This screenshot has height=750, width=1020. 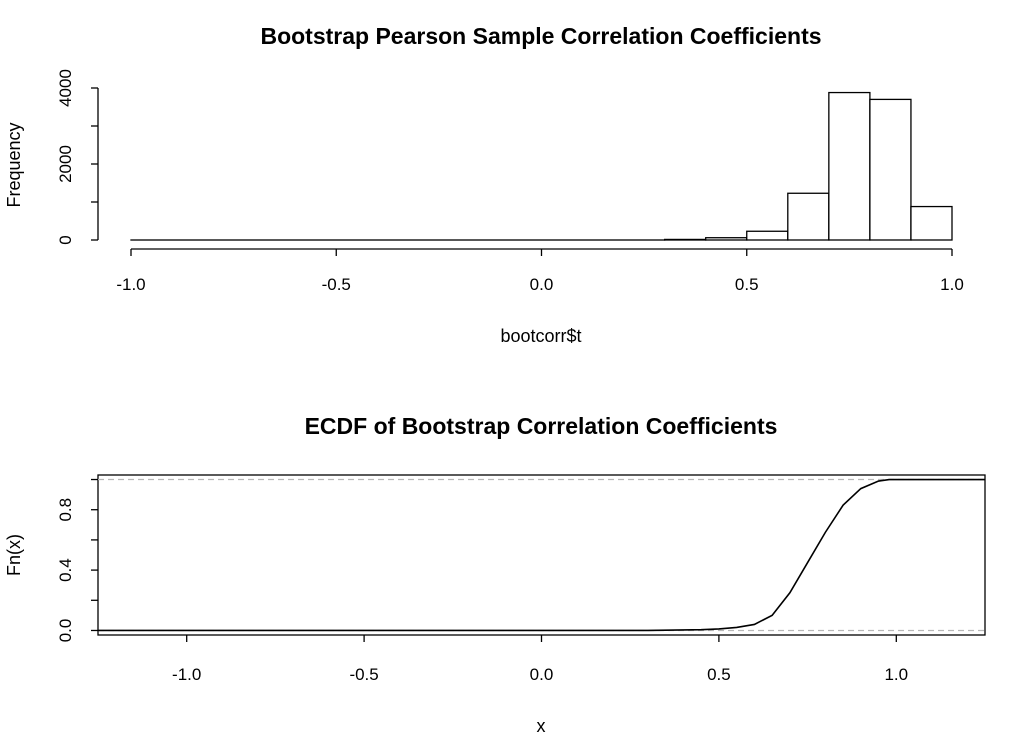 What do you see at coordinates (14, 164) in the screenshot?
I see `histogram-ylabel: Frequency` at bounding box center [14, 164].